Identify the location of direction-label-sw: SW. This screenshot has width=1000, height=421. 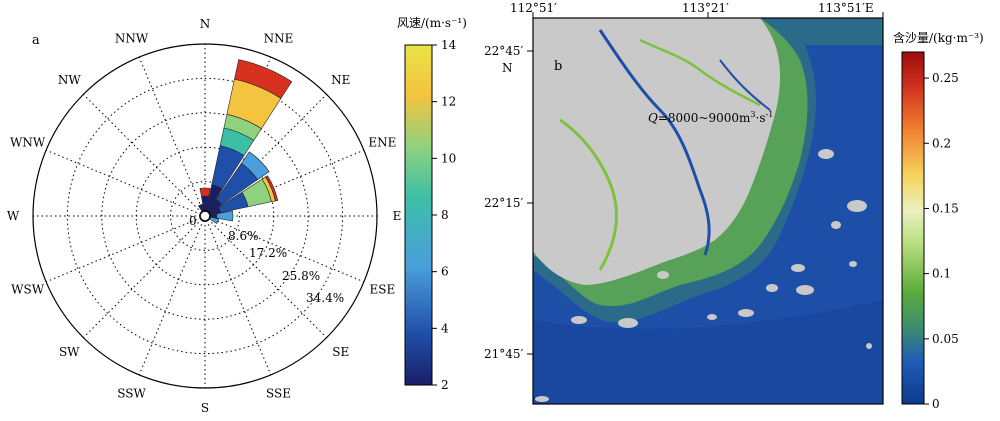
(69, 352).